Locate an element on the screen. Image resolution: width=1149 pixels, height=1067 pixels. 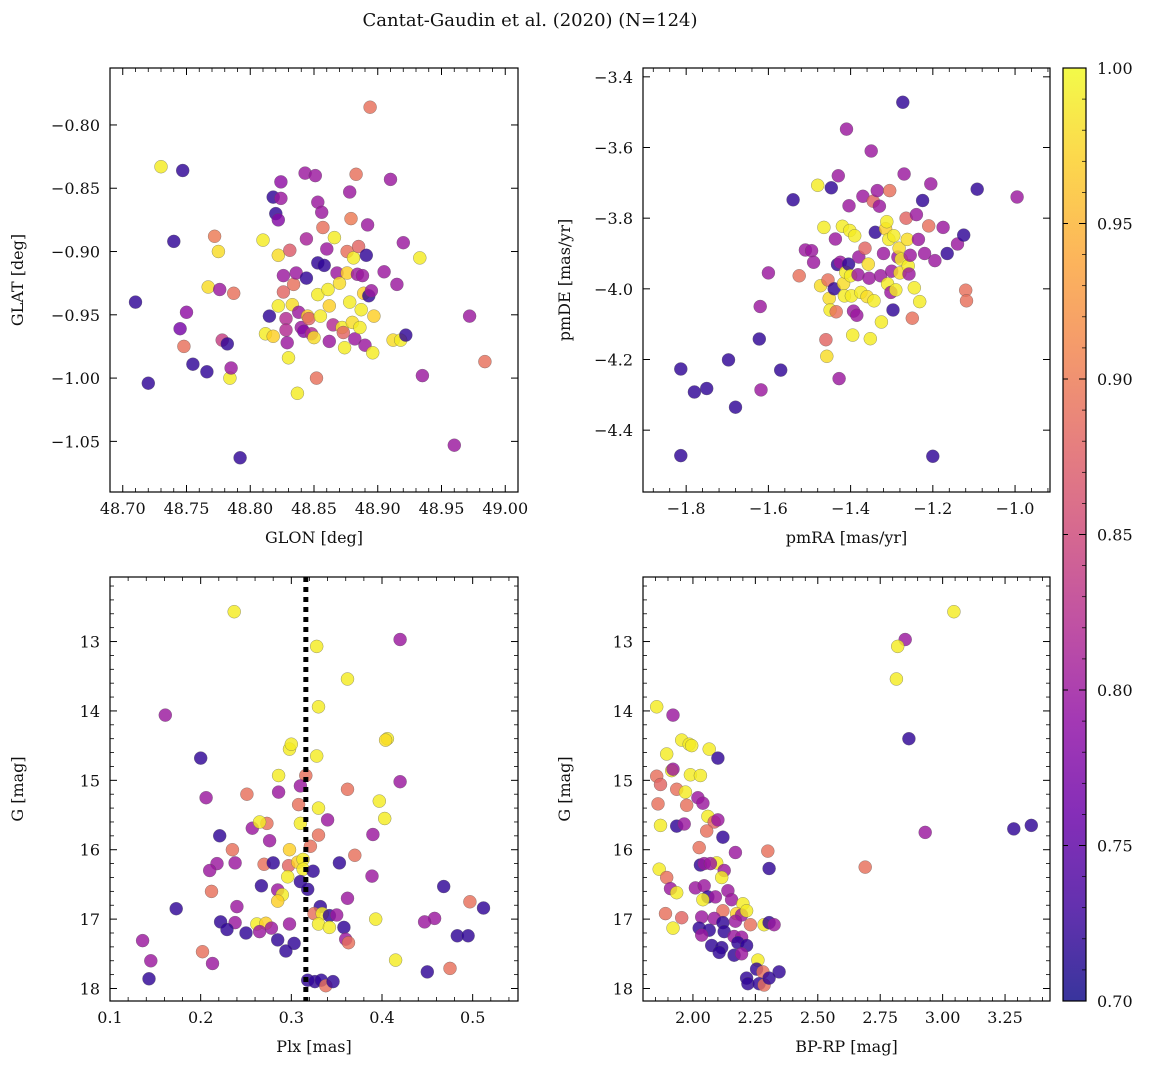
y-tick-label: −0.80 is located at coordinates (75, 125).